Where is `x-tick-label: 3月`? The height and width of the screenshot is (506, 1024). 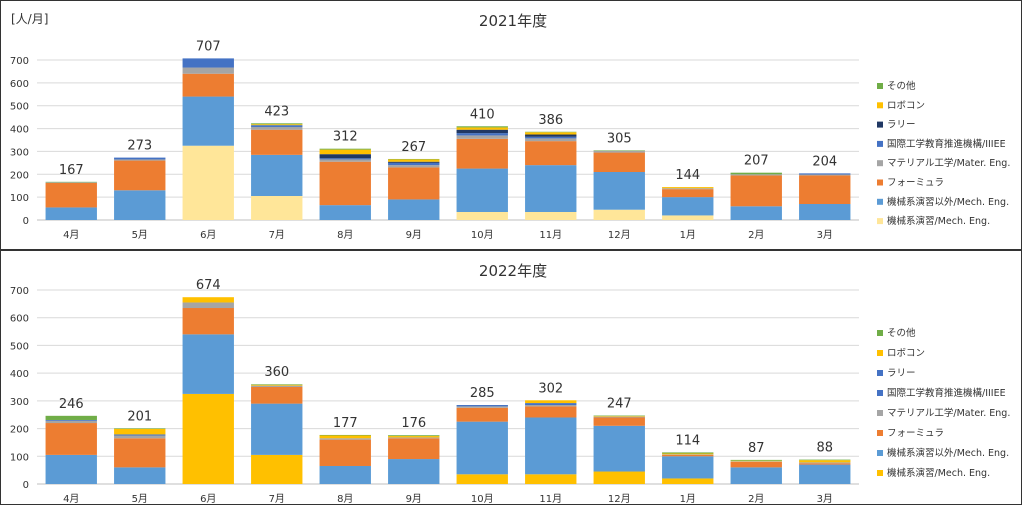 x-tick-label: 3月 is located at coordinates (825, 499).